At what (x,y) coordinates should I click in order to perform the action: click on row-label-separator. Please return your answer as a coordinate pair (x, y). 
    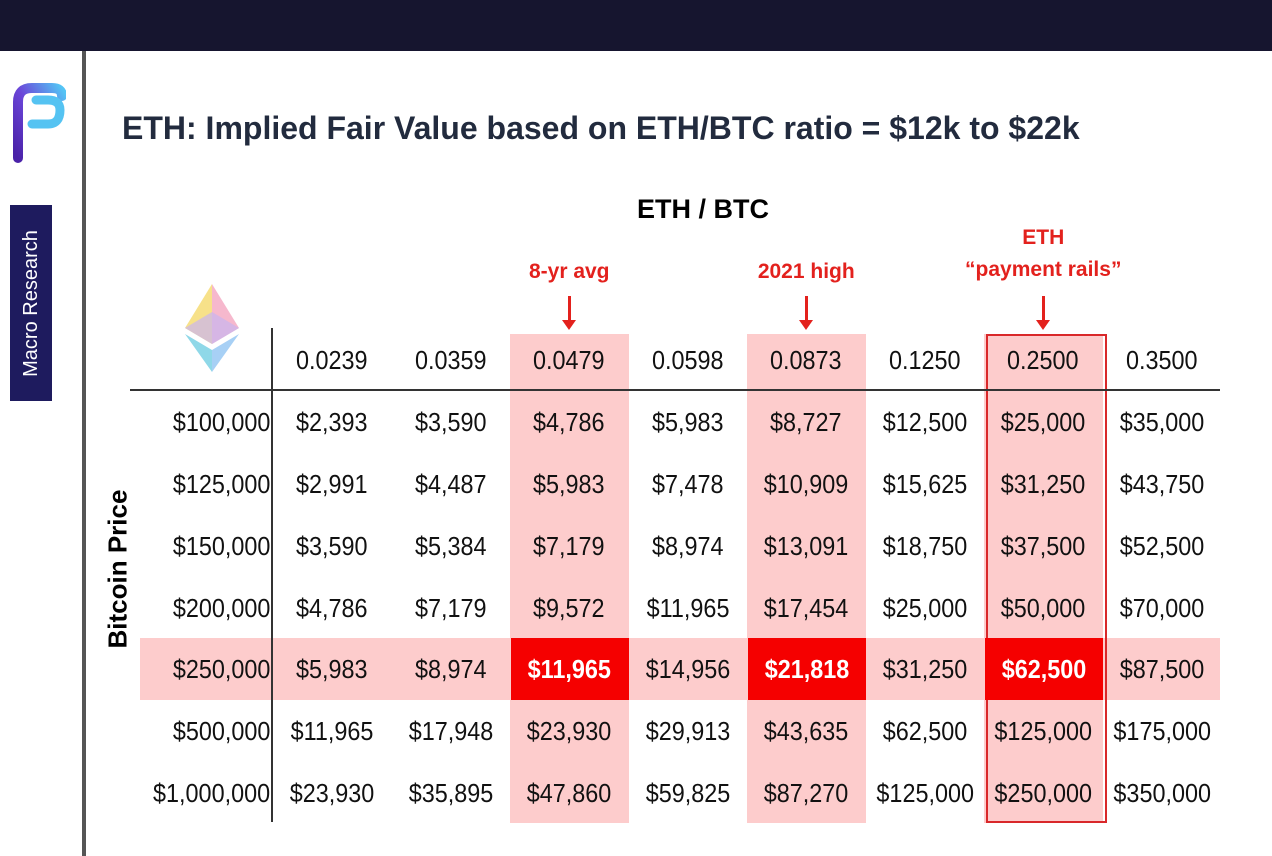
    Looking at the image, I should click on (272, 575).